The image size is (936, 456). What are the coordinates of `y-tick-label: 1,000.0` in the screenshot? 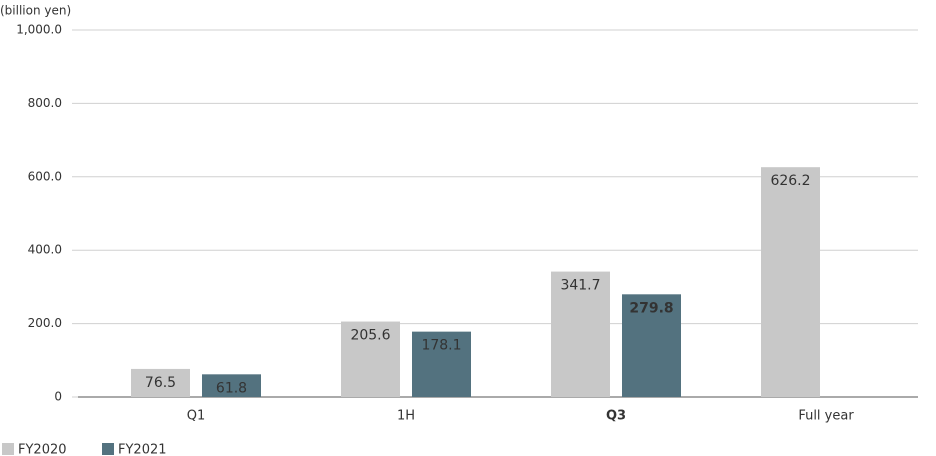 It's located at (39, 30).